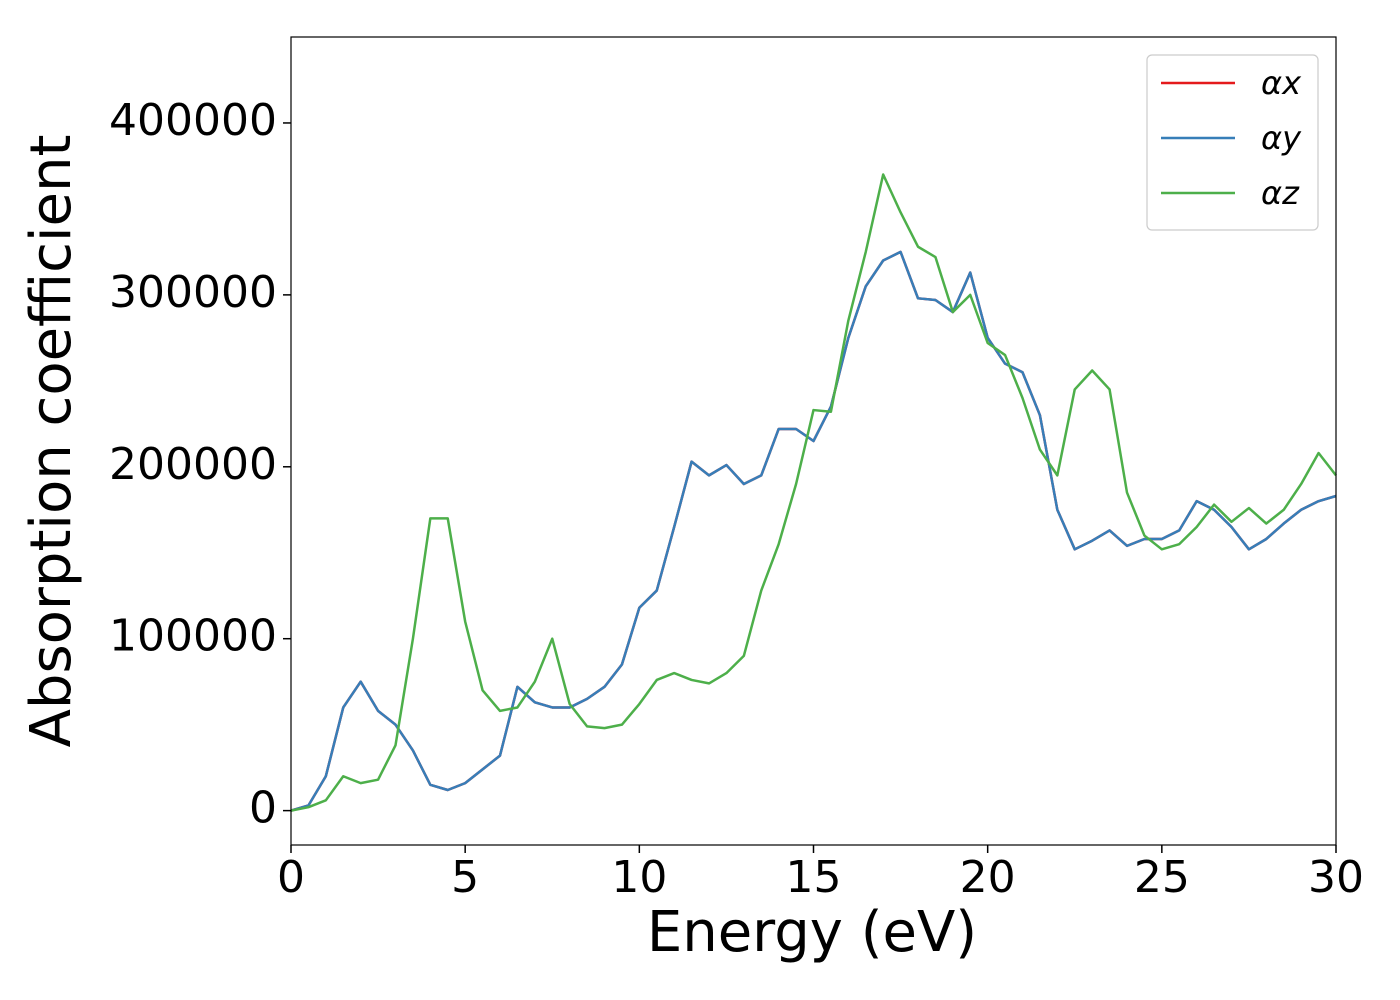  Describe the element at coordinates (1281, 138) in the screenshot. I see `legend-label: αy` at that location.